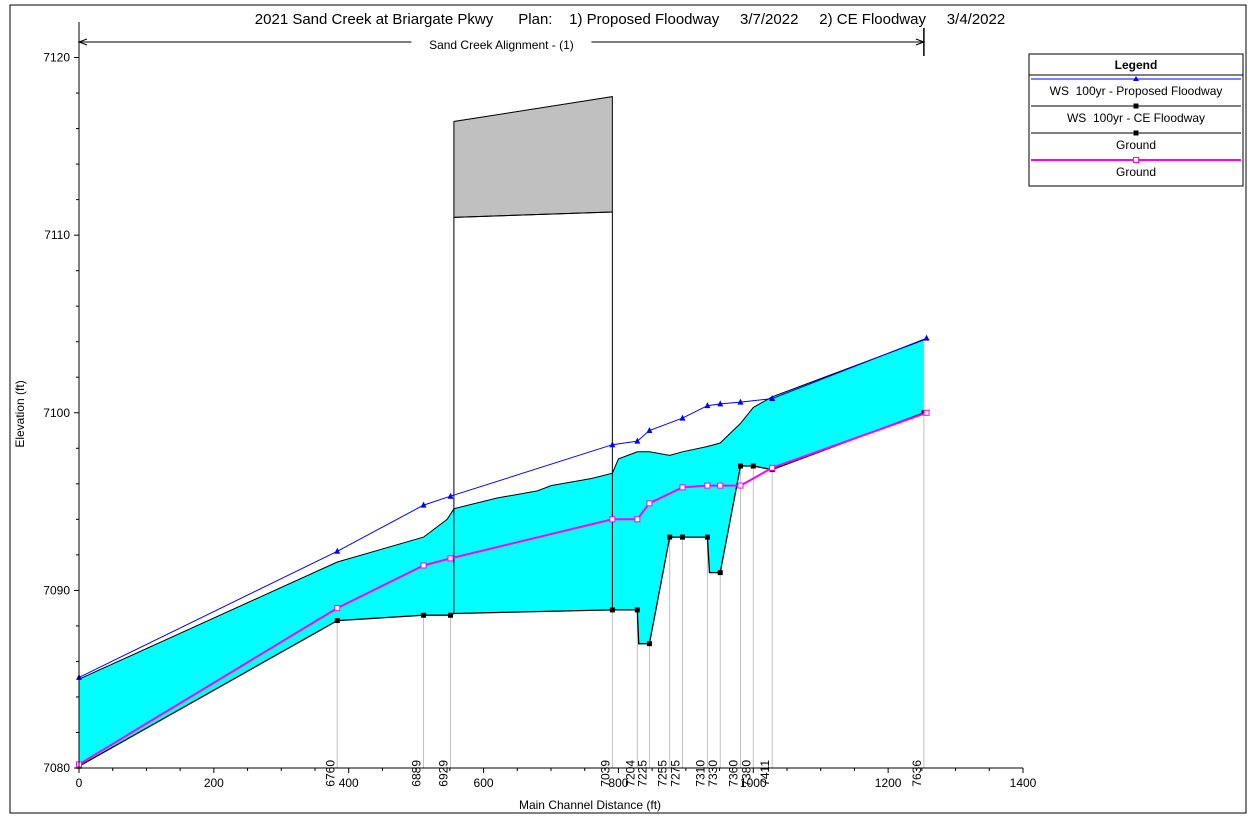 Image resolution: width=1252 pixels, height=818 pixels. What do you see at coordinates (605, 773) in the screenshot?
I see `station-label: 7039` at bounding box center [605, 773].